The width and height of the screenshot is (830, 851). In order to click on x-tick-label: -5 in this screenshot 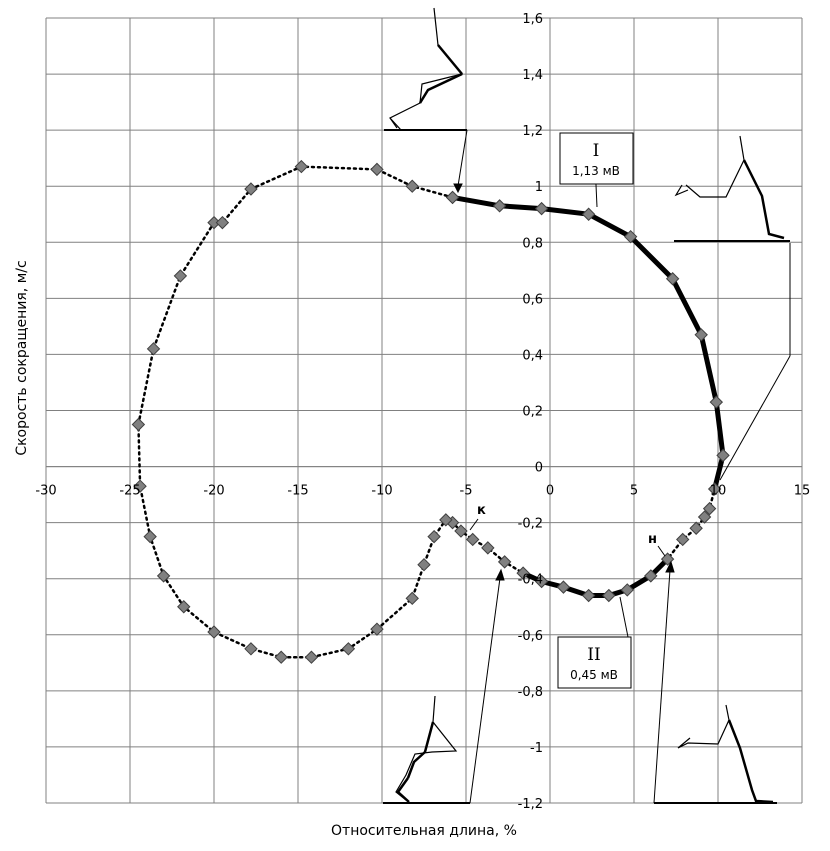, I will do `click(466, 491)`.